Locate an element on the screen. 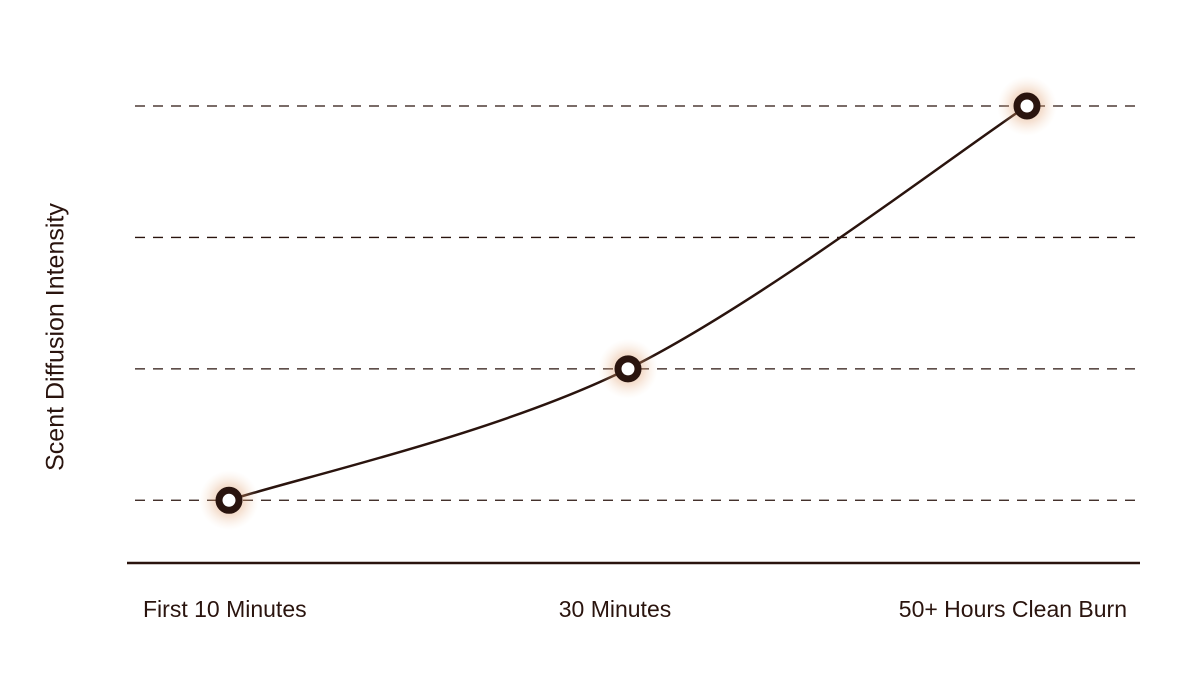 Image resolution: width=1200 pixels, height=675 pixels. x-tick-label: First 10 Minutes is located at coordinates (225, 609).